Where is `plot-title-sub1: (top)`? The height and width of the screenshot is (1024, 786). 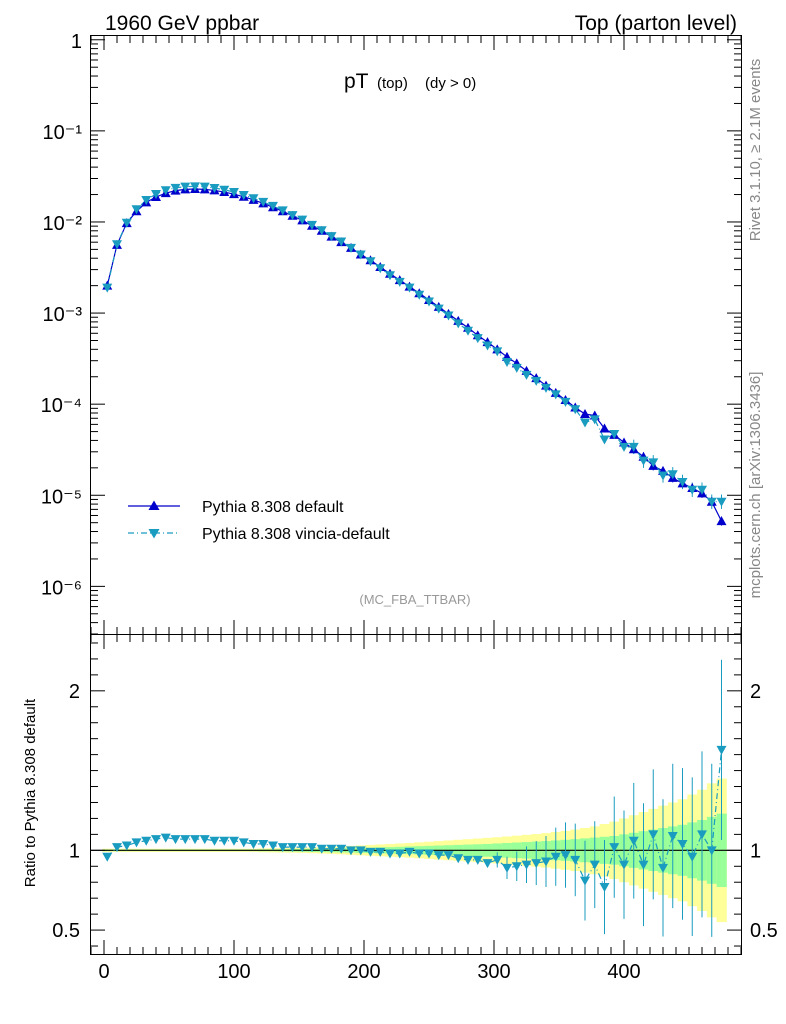
plot-title-sub1: (top) is located at coordinates (392, 83).